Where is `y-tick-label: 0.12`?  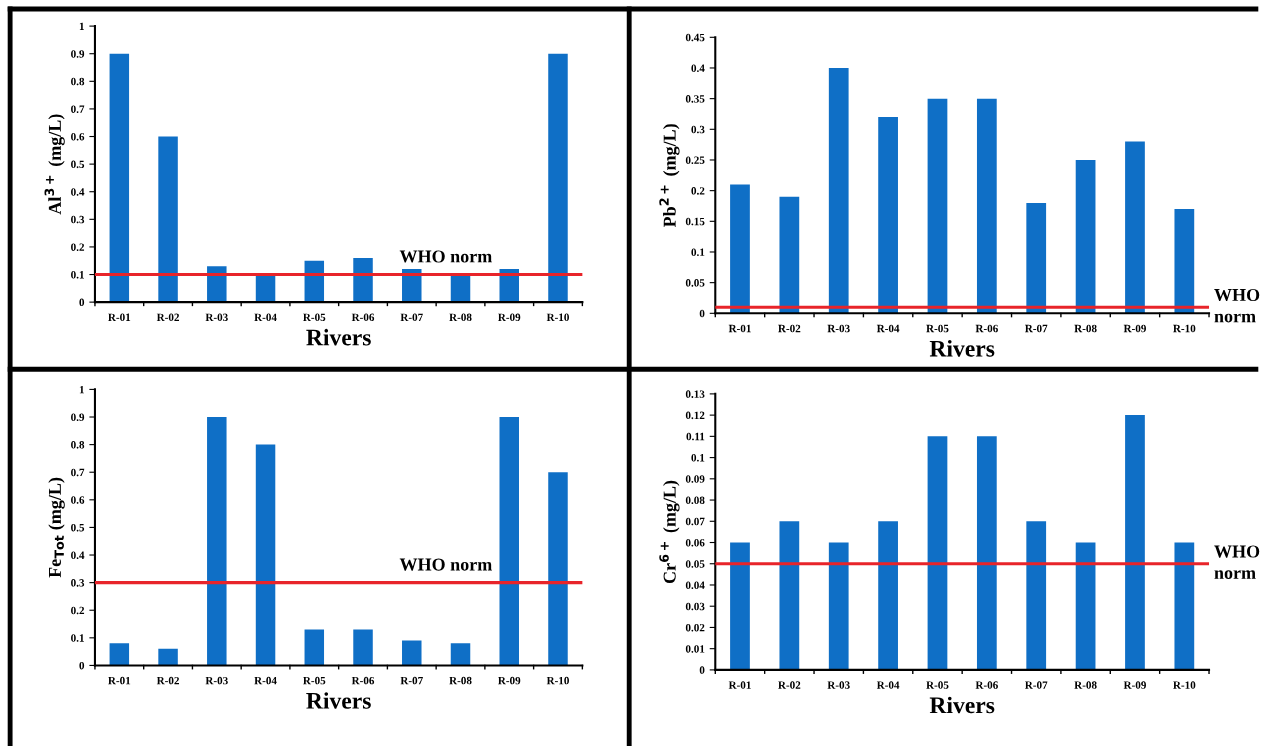 y-tick-label: 0.12 is located at coordinates (695, 415).